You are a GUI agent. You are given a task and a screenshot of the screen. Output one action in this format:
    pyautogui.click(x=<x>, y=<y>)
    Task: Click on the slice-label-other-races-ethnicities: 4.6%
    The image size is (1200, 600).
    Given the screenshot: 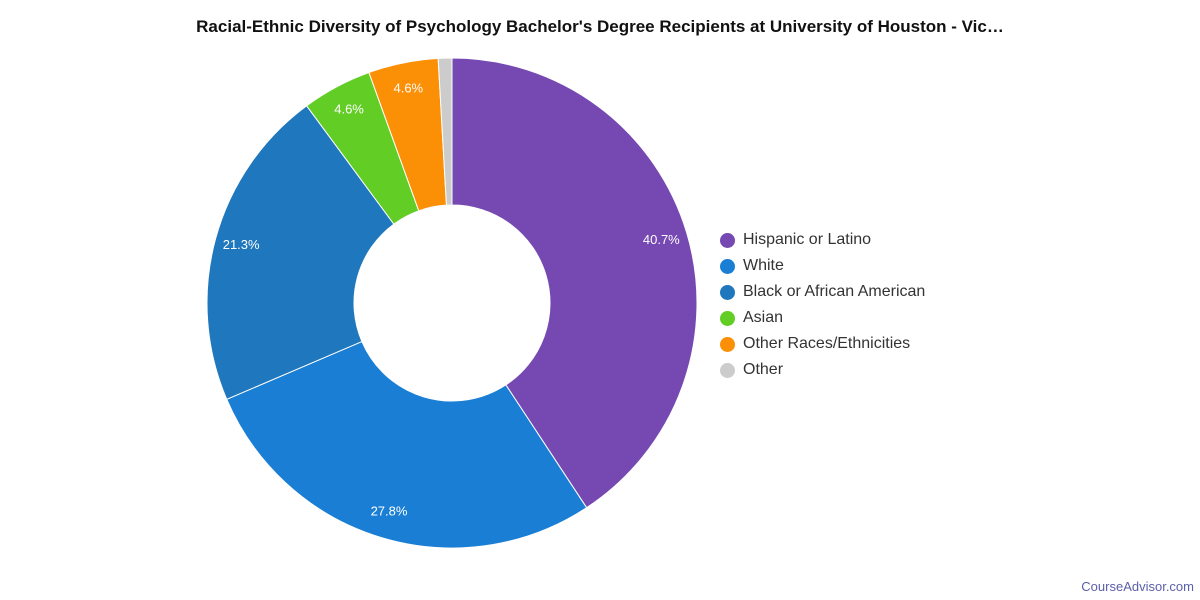 What is the action you would take?
    pyautogui.click(x=408, y=87)
    